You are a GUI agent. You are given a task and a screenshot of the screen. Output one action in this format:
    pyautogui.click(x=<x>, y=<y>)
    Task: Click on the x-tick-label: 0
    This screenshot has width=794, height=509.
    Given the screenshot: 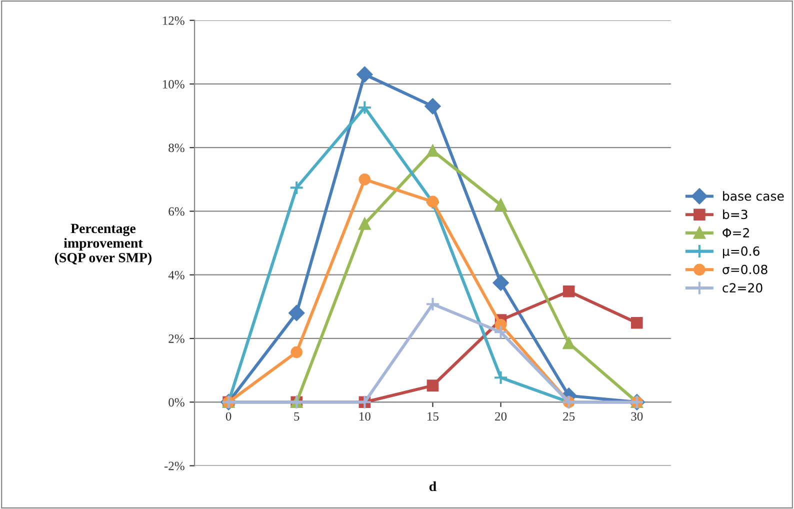 What is the action you would take?
    pyautogui.click(x=229, y=416)
    